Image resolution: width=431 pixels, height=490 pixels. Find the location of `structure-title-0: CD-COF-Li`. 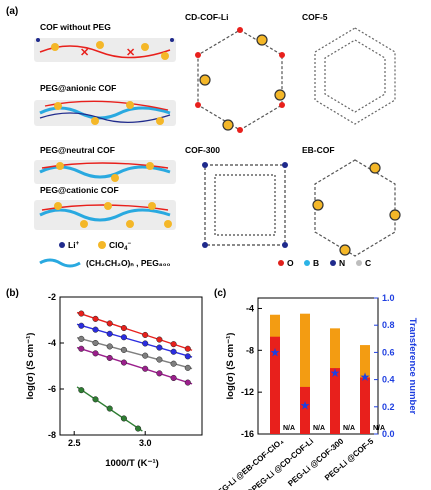

structure-title-0: CD-COF-Li is located at coordinates (206, 17).